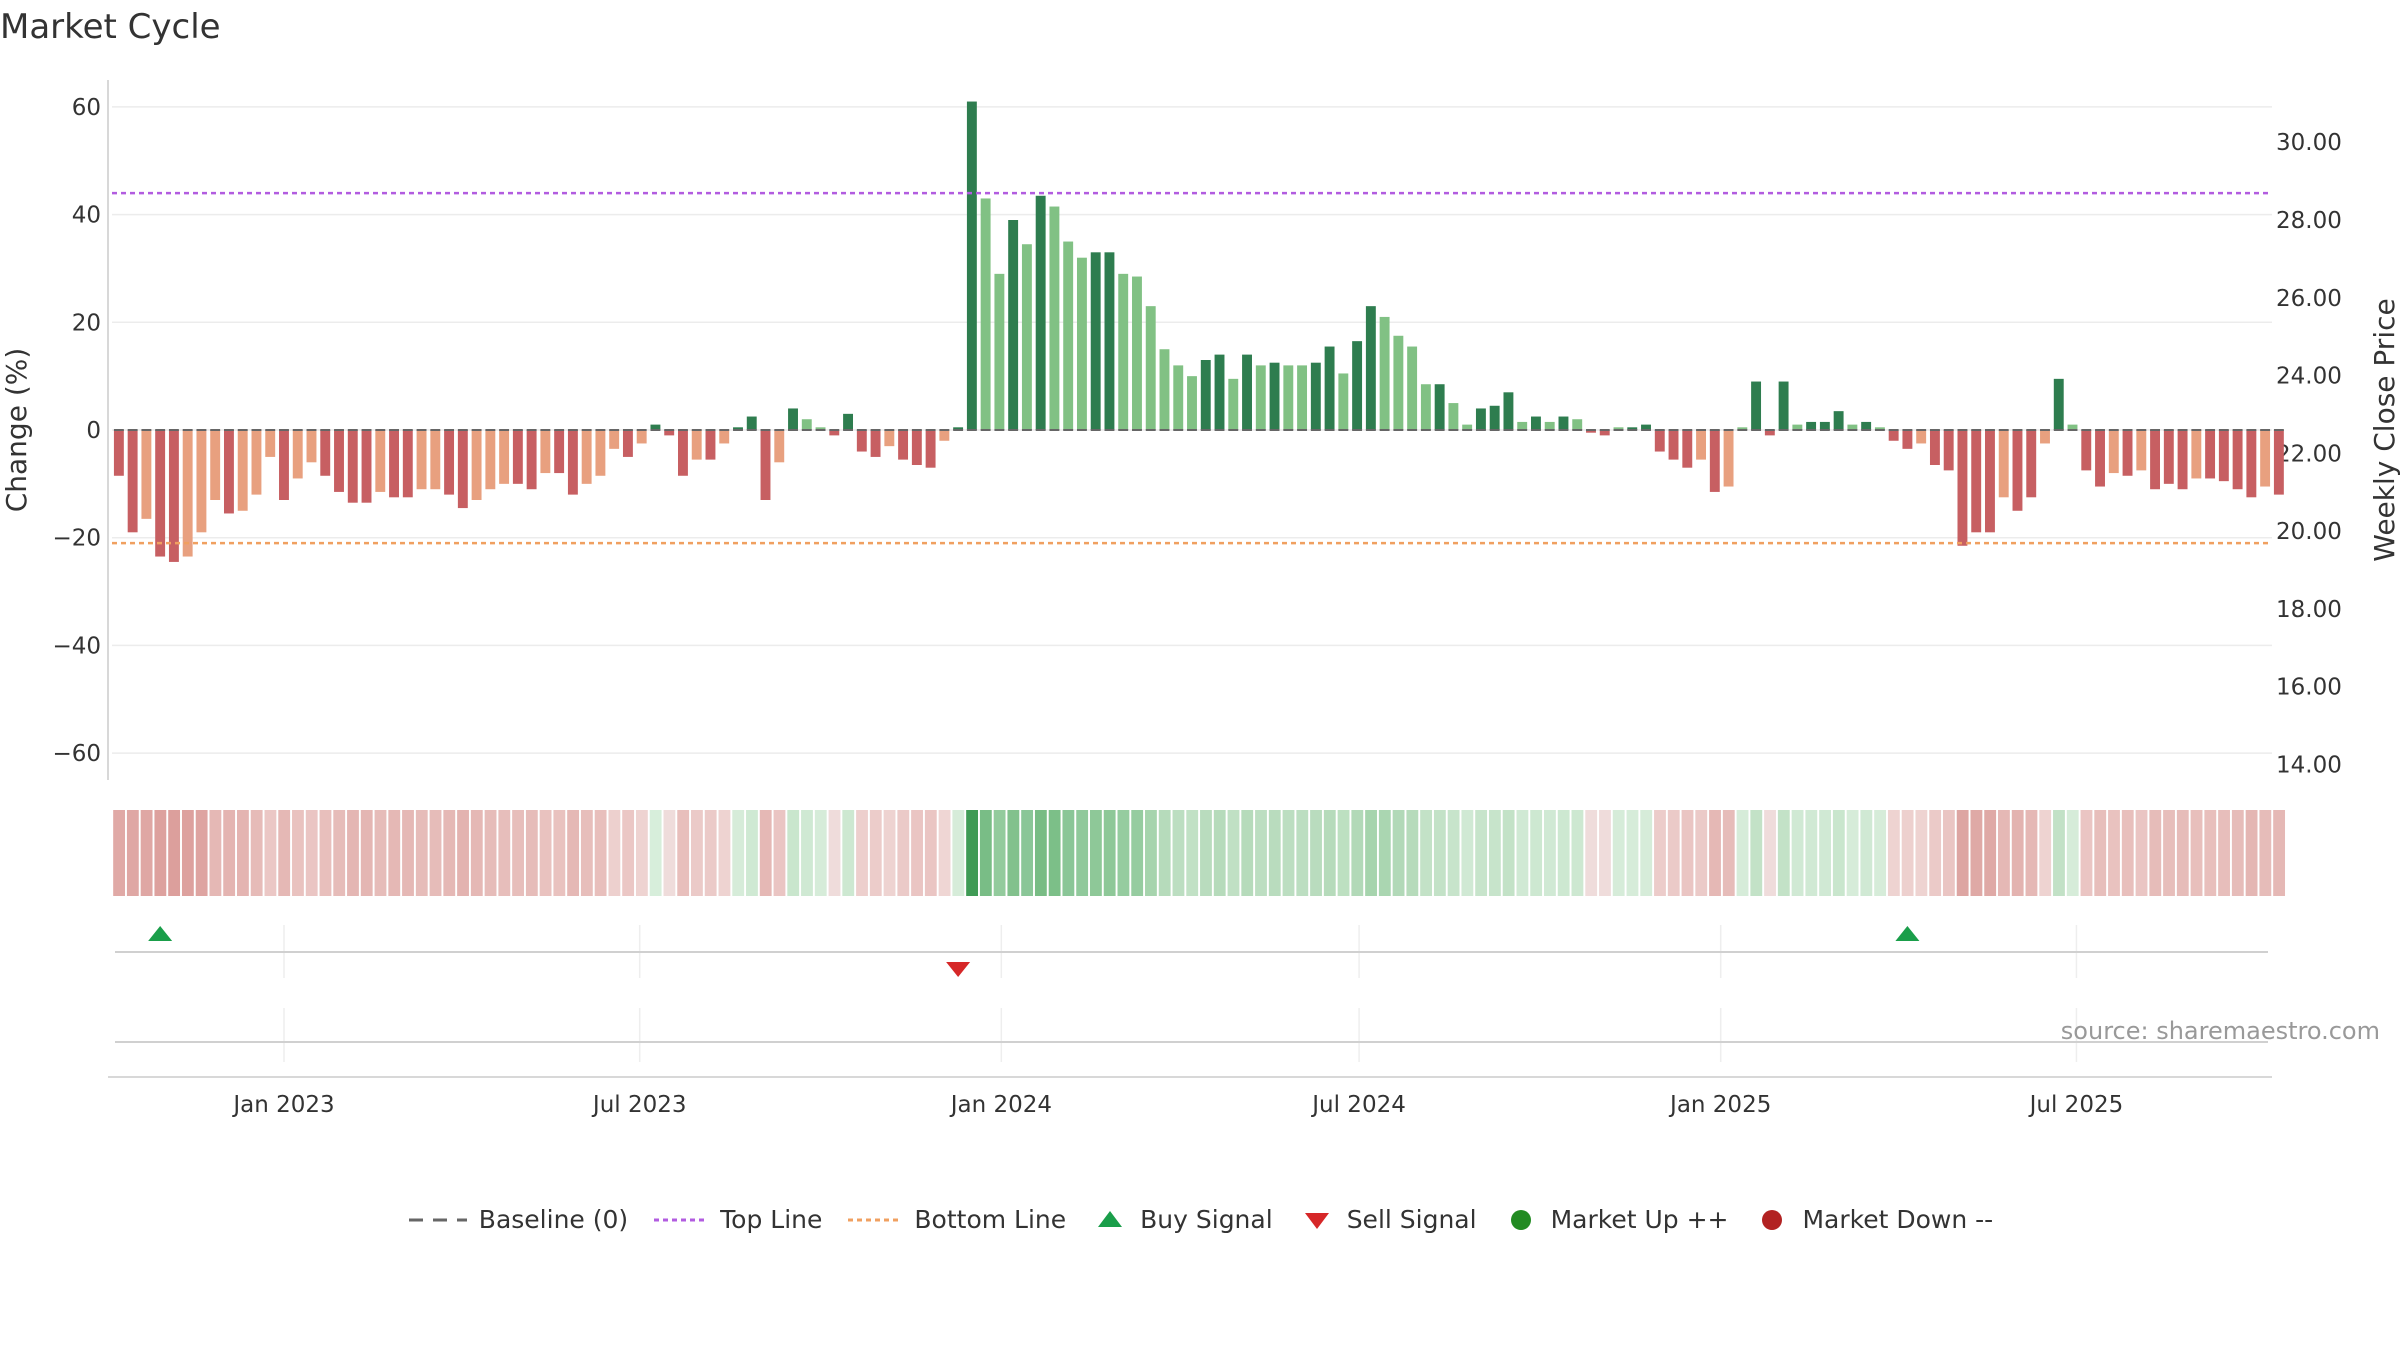 The image size is (2400, 1350). I want to click on right-tick-label: 30.00, so click(2309, 143).